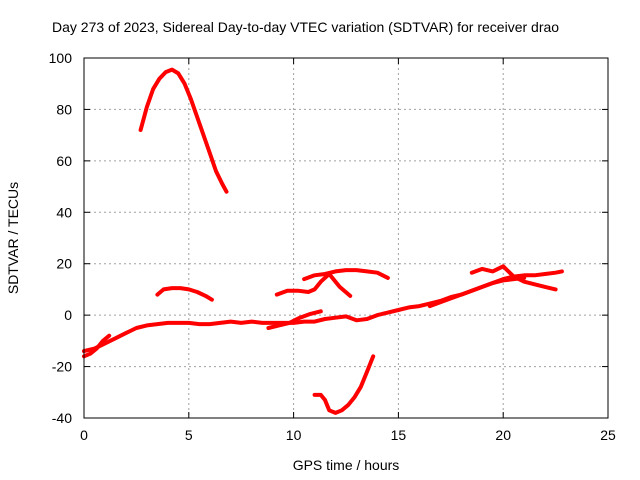 This screenshot has height=480, width=640. I want to click on x-tick-label: 20, so click(503, 435).